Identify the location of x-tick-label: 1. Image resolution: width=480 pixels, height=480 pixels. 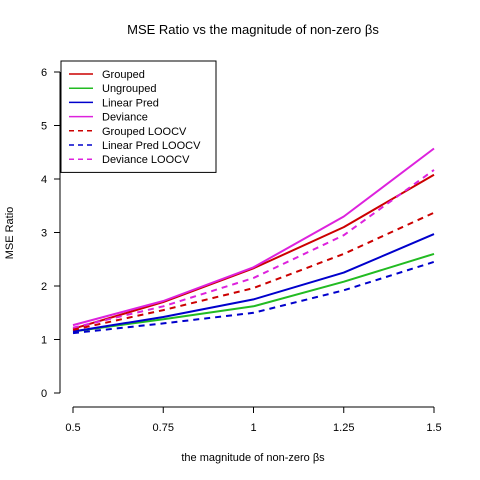
(253, 428).